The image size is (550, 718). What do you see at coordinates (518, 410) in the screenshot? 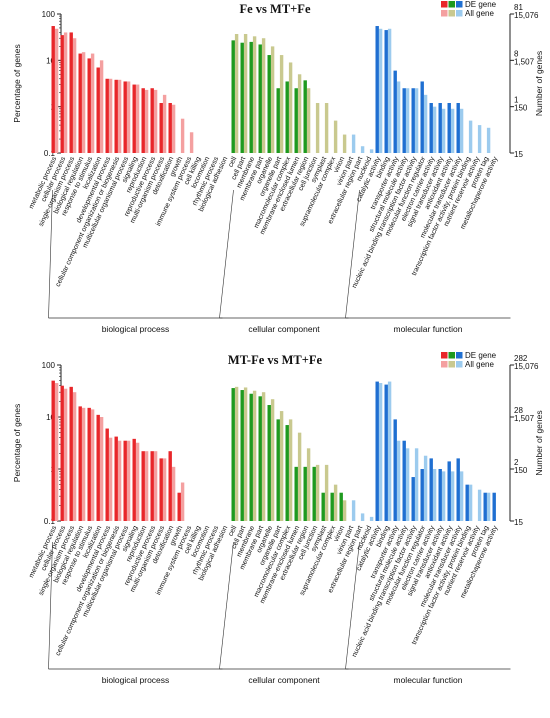
I see `y2-de-label: 28` at bounding box center [518, 410].